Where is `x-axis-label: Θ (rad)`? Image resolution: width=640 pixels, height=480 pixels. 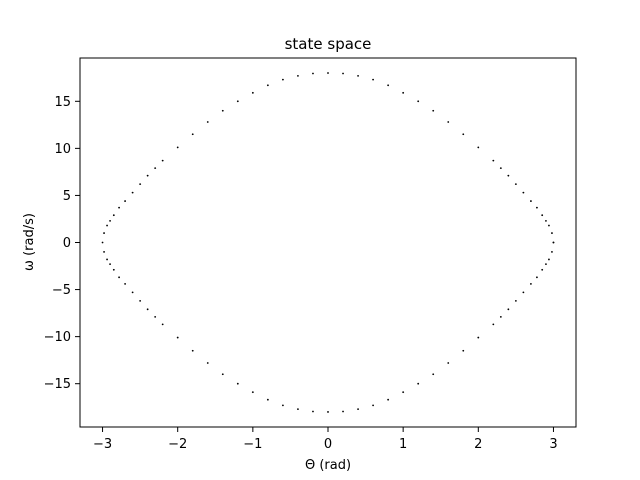 x-axis-label: Θ (rad) is located at coordinates (328, 465).